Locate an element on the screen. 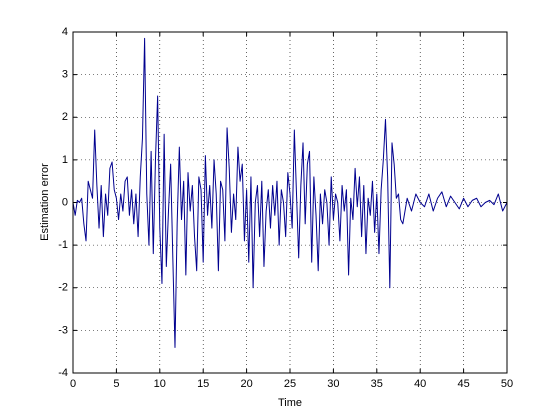  x-tick-label: 45 is located at coordinates (463, 384).